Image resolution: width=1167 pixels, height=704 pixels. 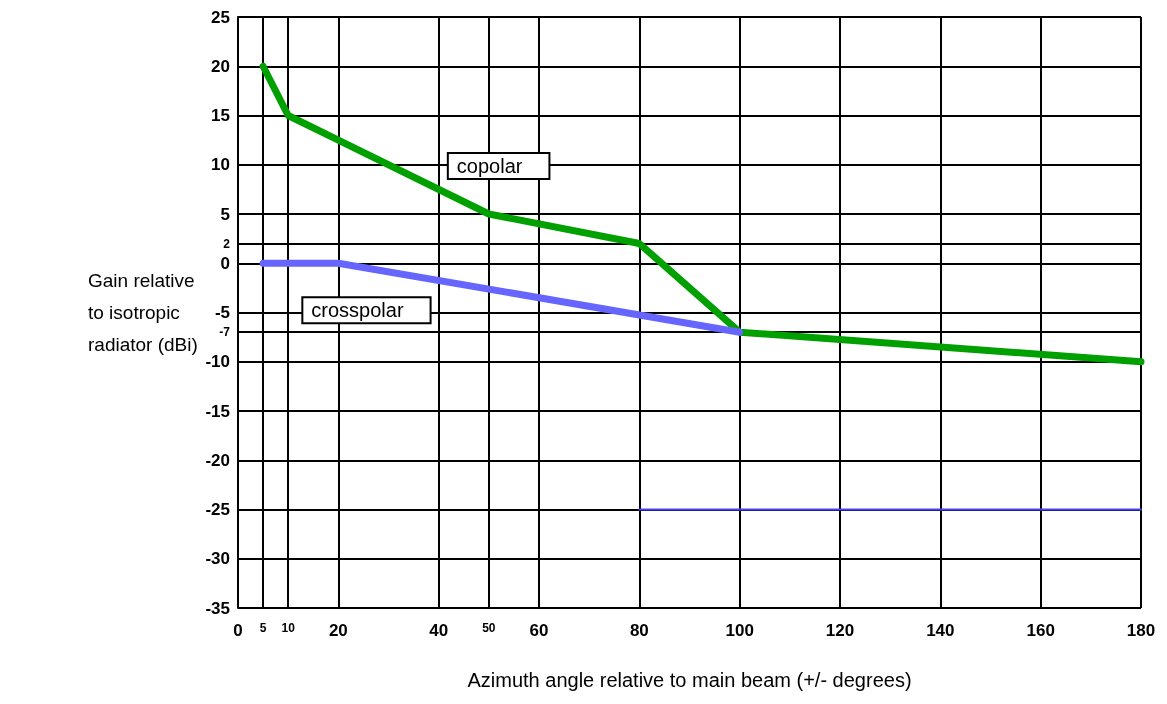 I want to click on x-tick-label: 40, so click(x=439, y=630).